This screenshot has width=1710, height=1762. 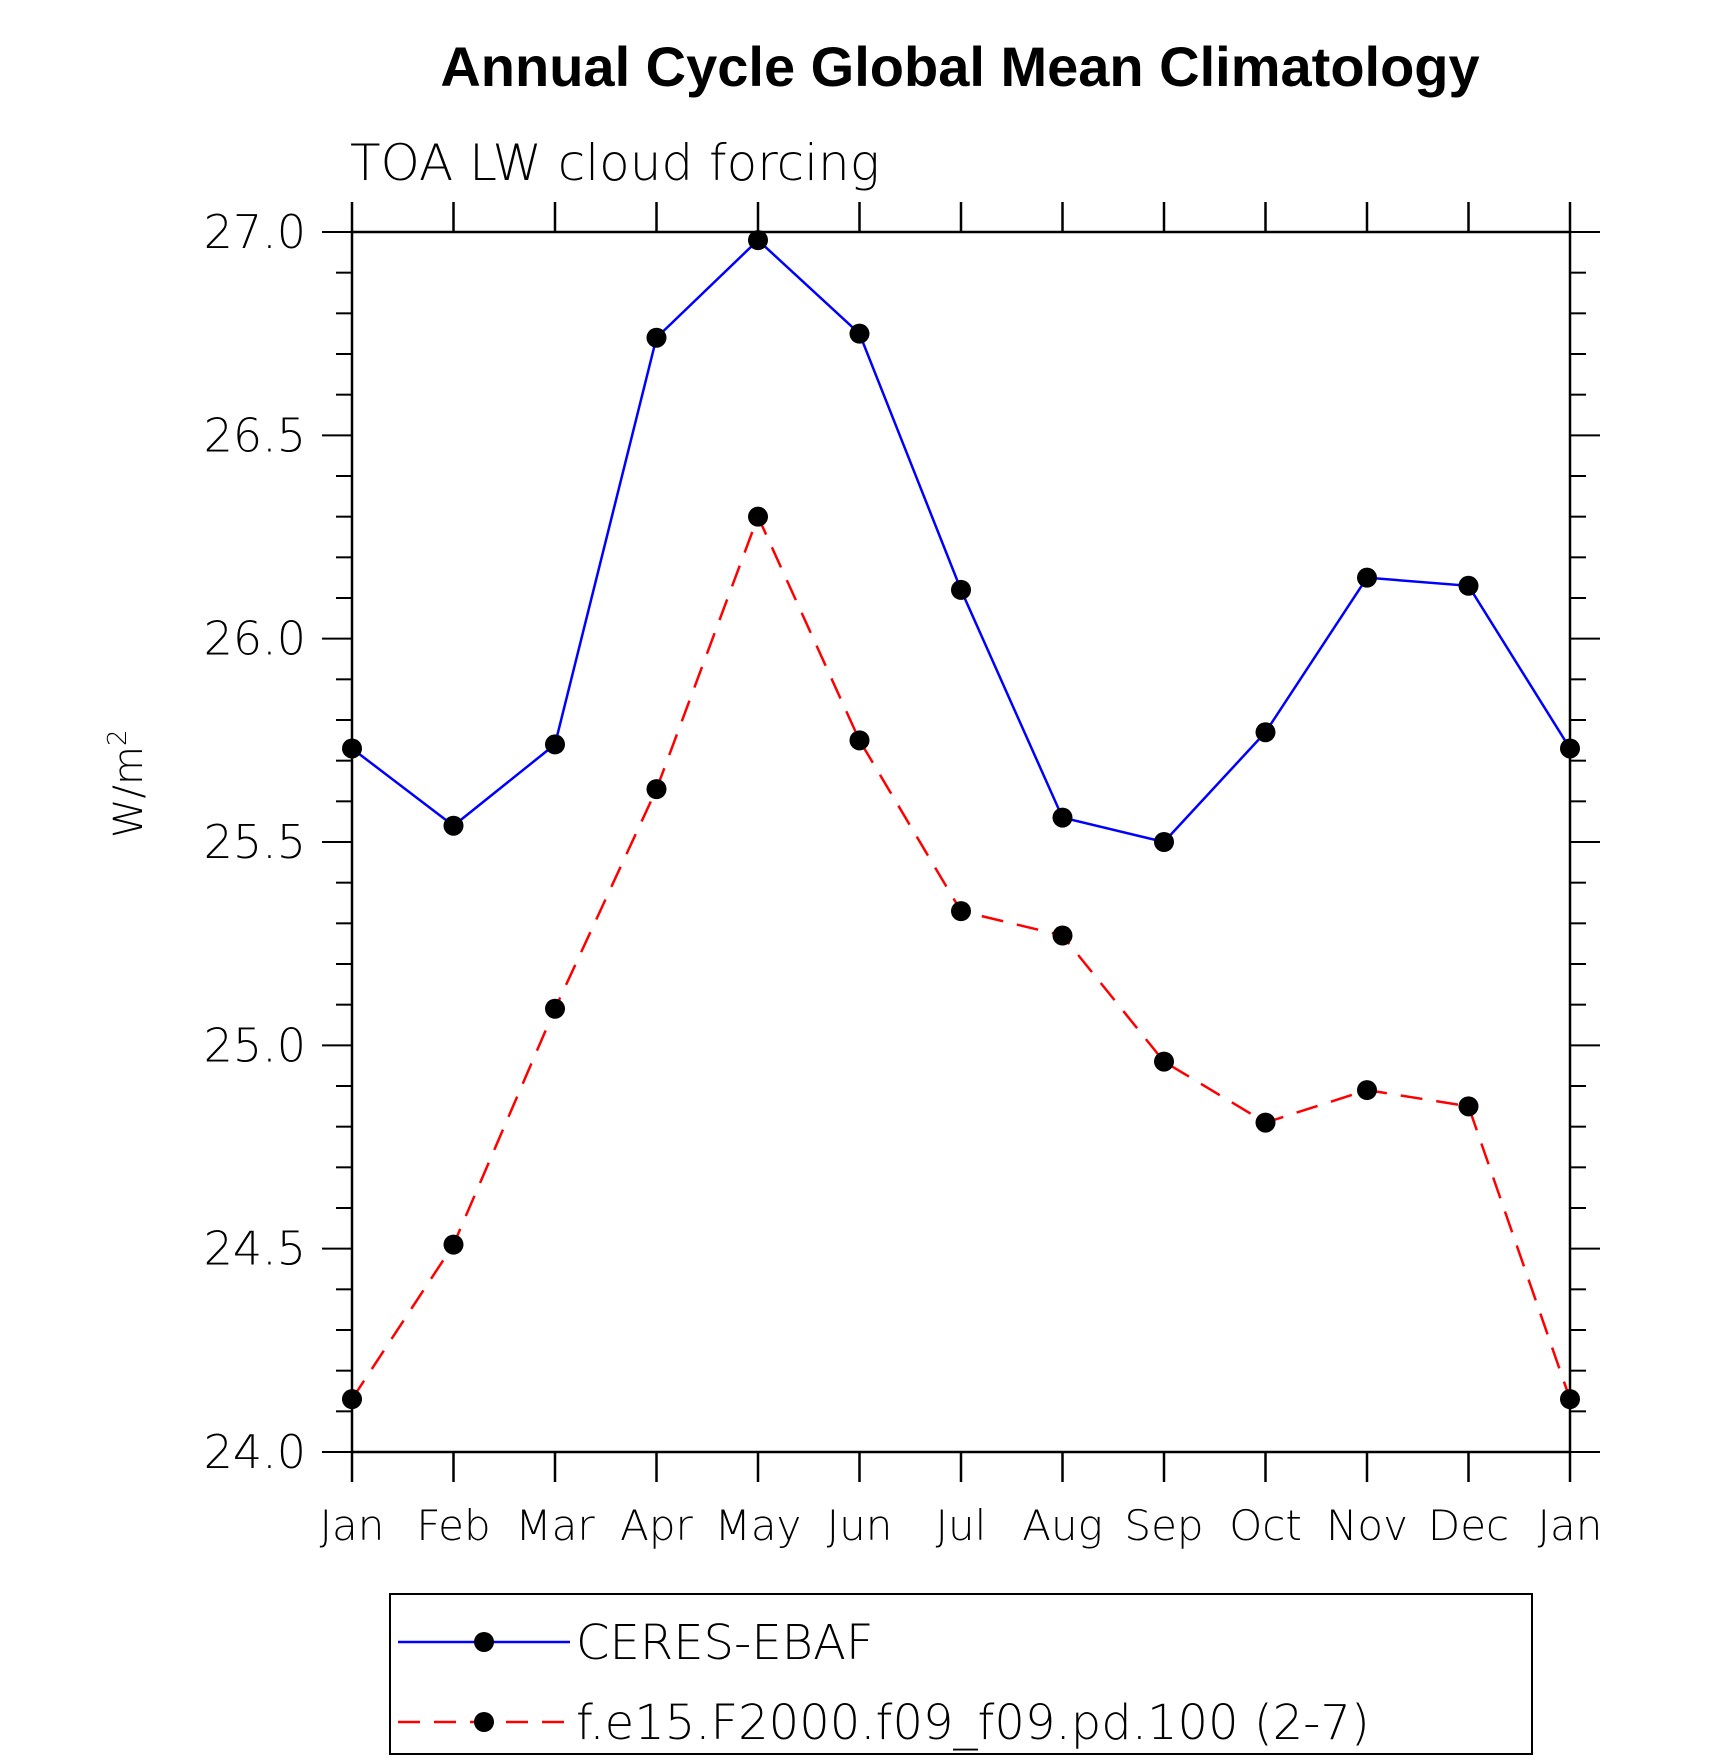 I want to click on y-tick-label: 25.0, so click(x=255, y=1045).